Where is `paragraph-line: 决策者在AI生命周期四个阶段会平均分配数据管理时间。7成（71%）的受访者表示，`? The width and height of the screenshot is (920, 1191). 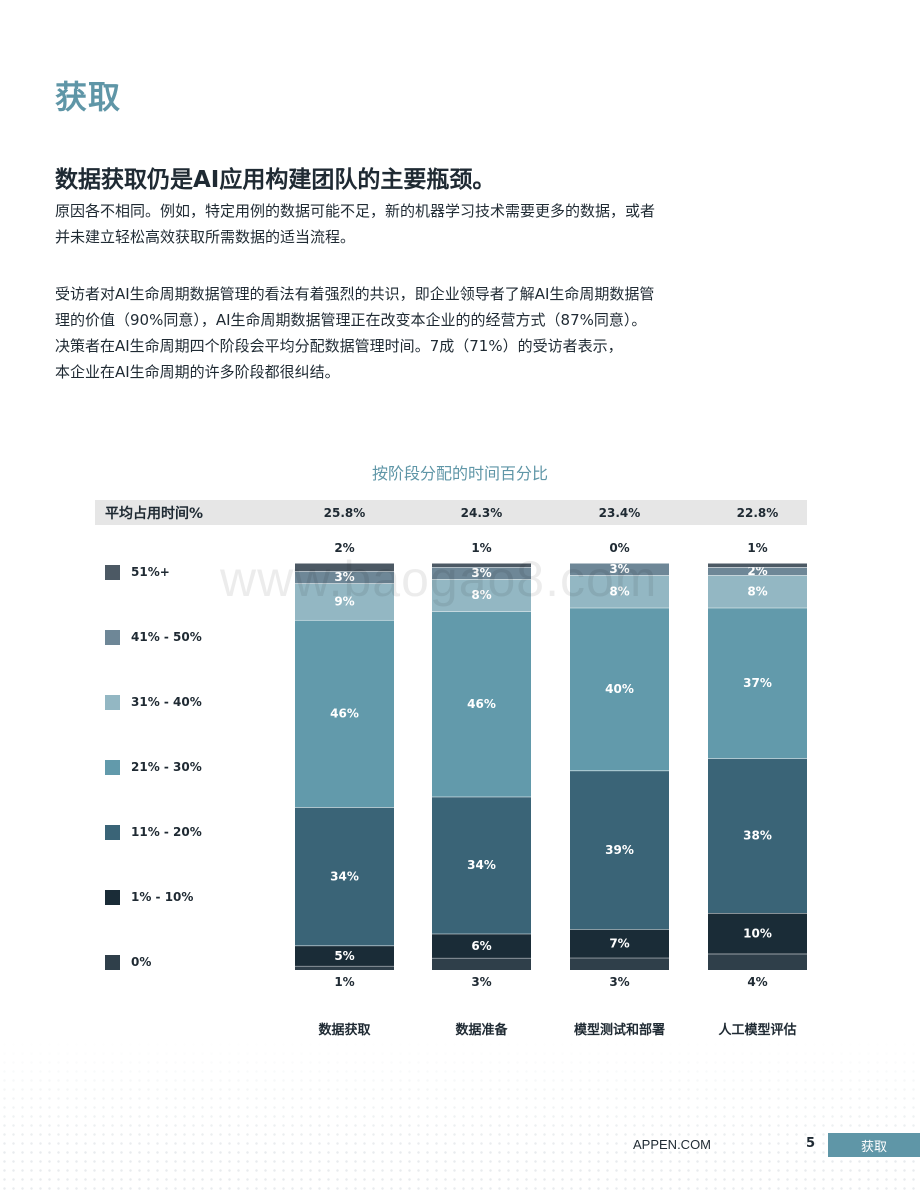 paragraph-line: 决策者在AI生命周期四个阶段会平均分配数据管理时间。7成（71%）的受访者表示， is located at coordinates (339, 346).